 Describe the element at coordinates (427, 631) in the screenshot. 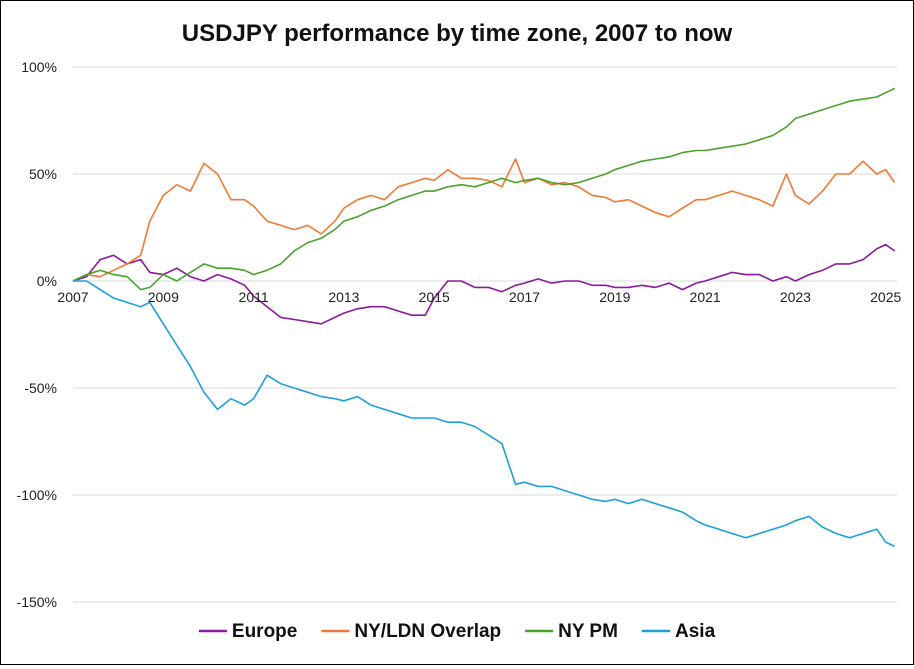

I see `legend-label: NY/LDN Overlap` at that location.